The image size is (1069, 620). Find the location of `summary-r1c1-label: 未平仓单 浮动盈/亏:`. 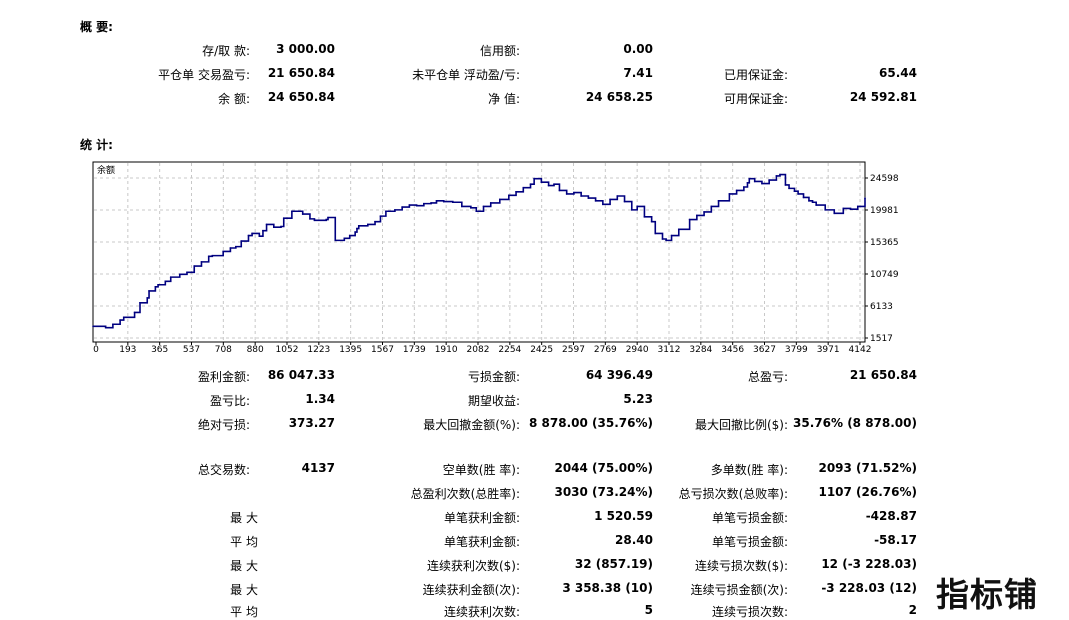

summary-r1c1-label: 未平仓单 浮动盈/亏: is located at coordinates (466, 75).